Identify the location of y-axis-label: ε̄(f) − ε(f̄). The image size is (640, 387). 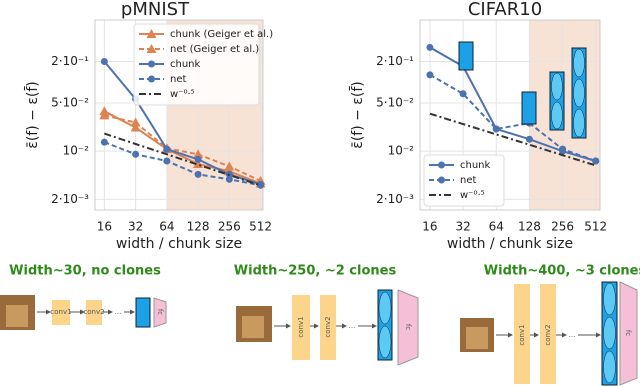
(32, 114).